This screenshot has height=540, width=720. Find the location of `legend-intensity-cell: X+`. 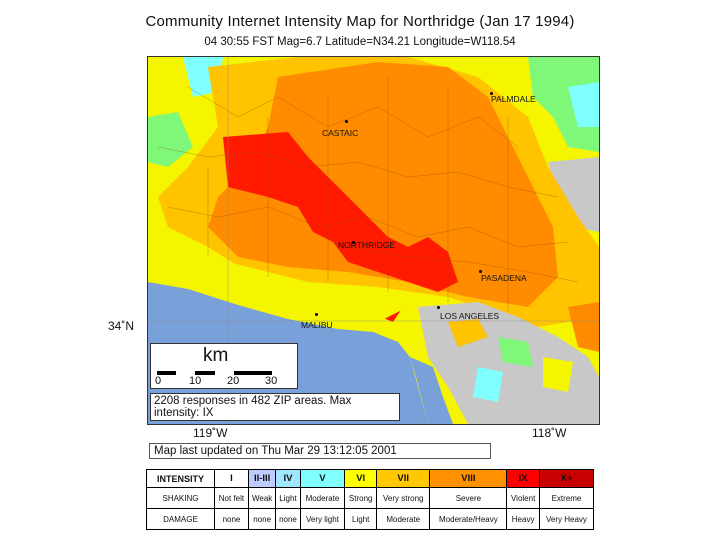

legend-intensity-cell: X+ is located at coordinates (566, 478).